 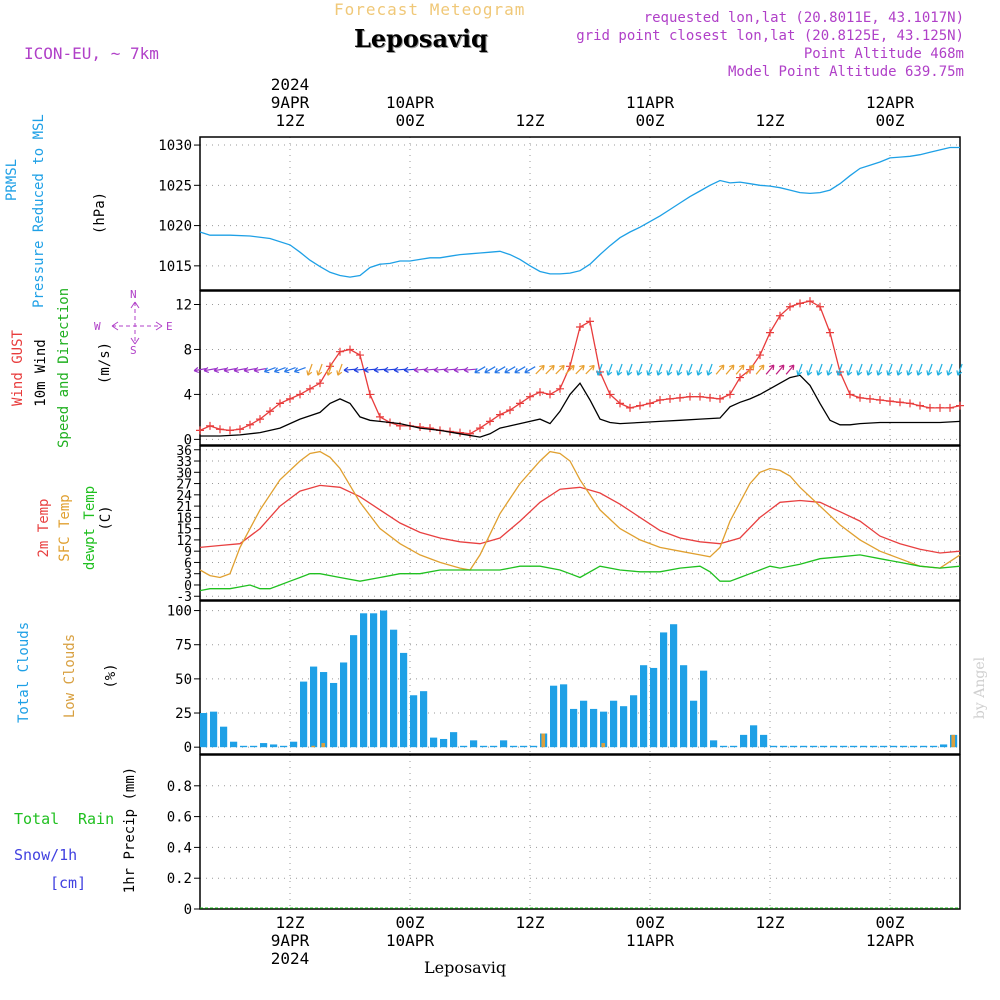 I want to click on temp-ytick-label: 0, so click(x=188, y=586).